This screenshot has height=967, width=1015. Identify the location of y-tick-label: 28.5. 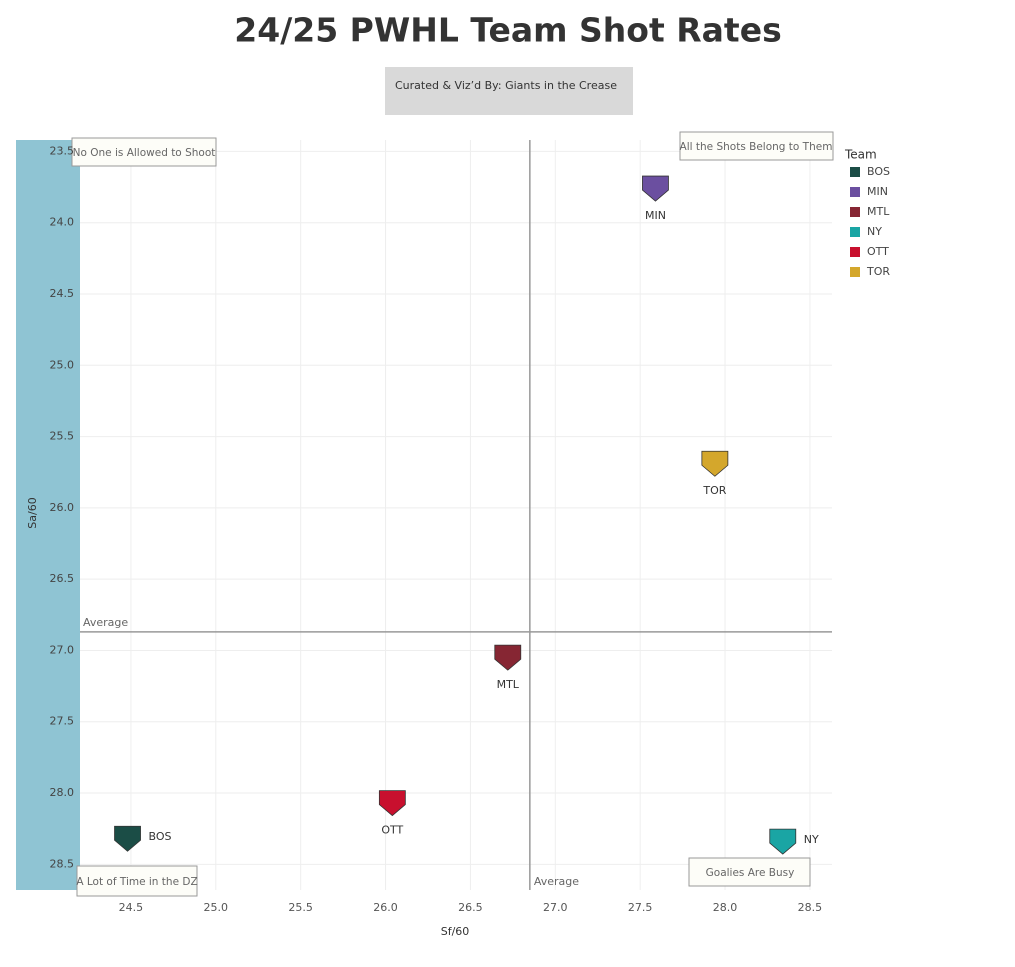
(62, 863).